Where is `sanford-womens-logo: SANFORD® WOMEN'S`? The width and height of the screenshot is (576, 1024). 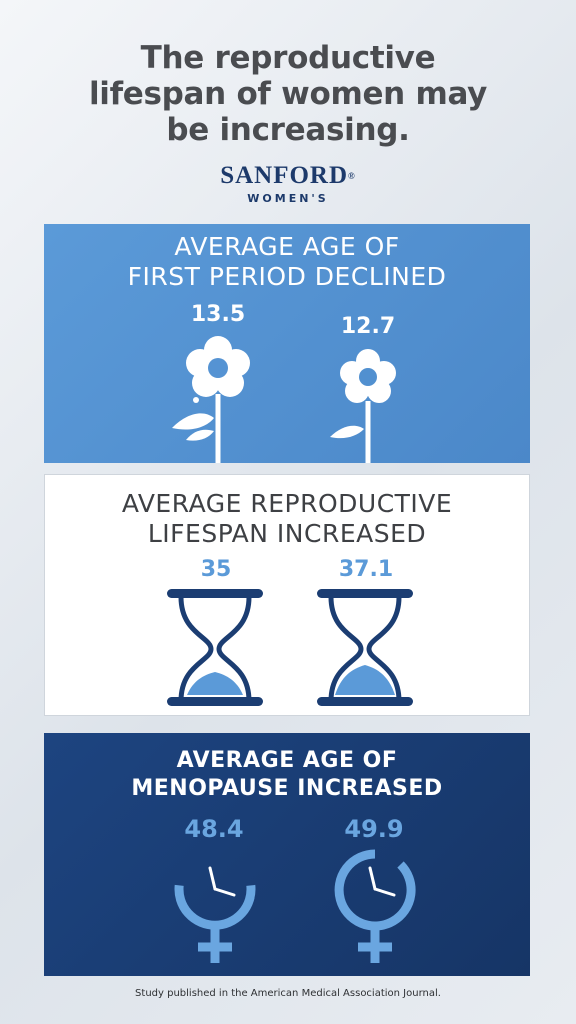 sanford-womens-logo: SANFORD® WOMEN'S is located at coordinates (288, 184).